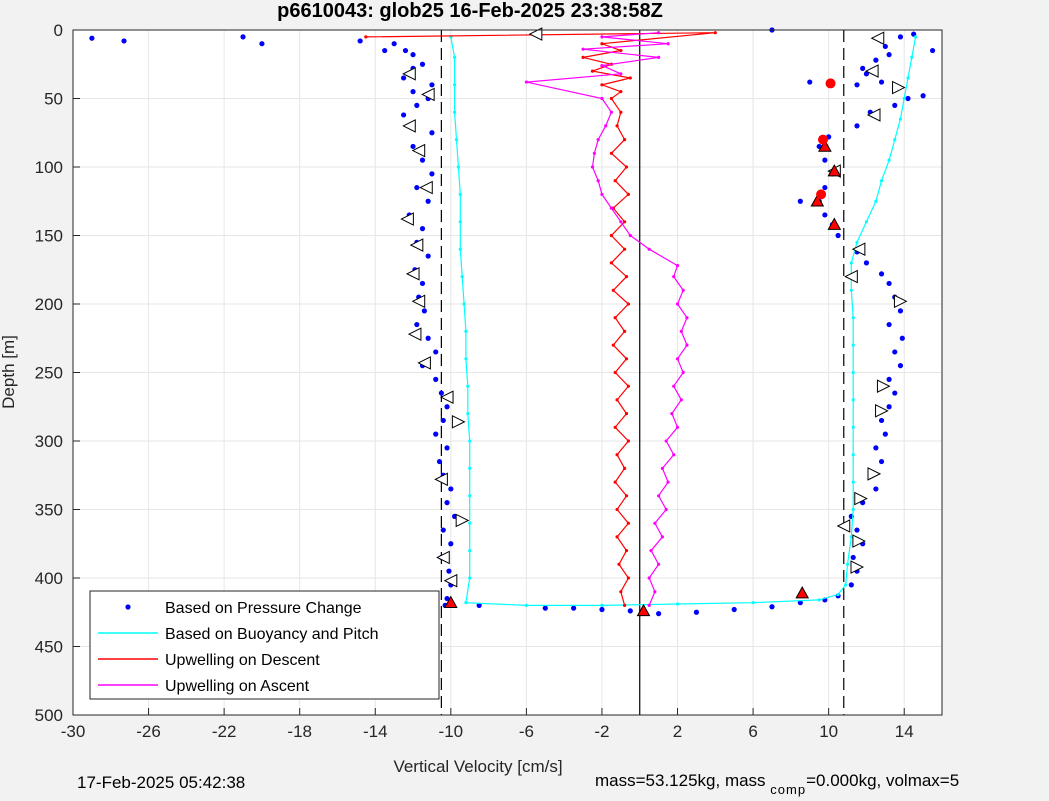 This screenshot has width=1049, height=801. I want to click on x-tick-label: 10, so click(828, 731).